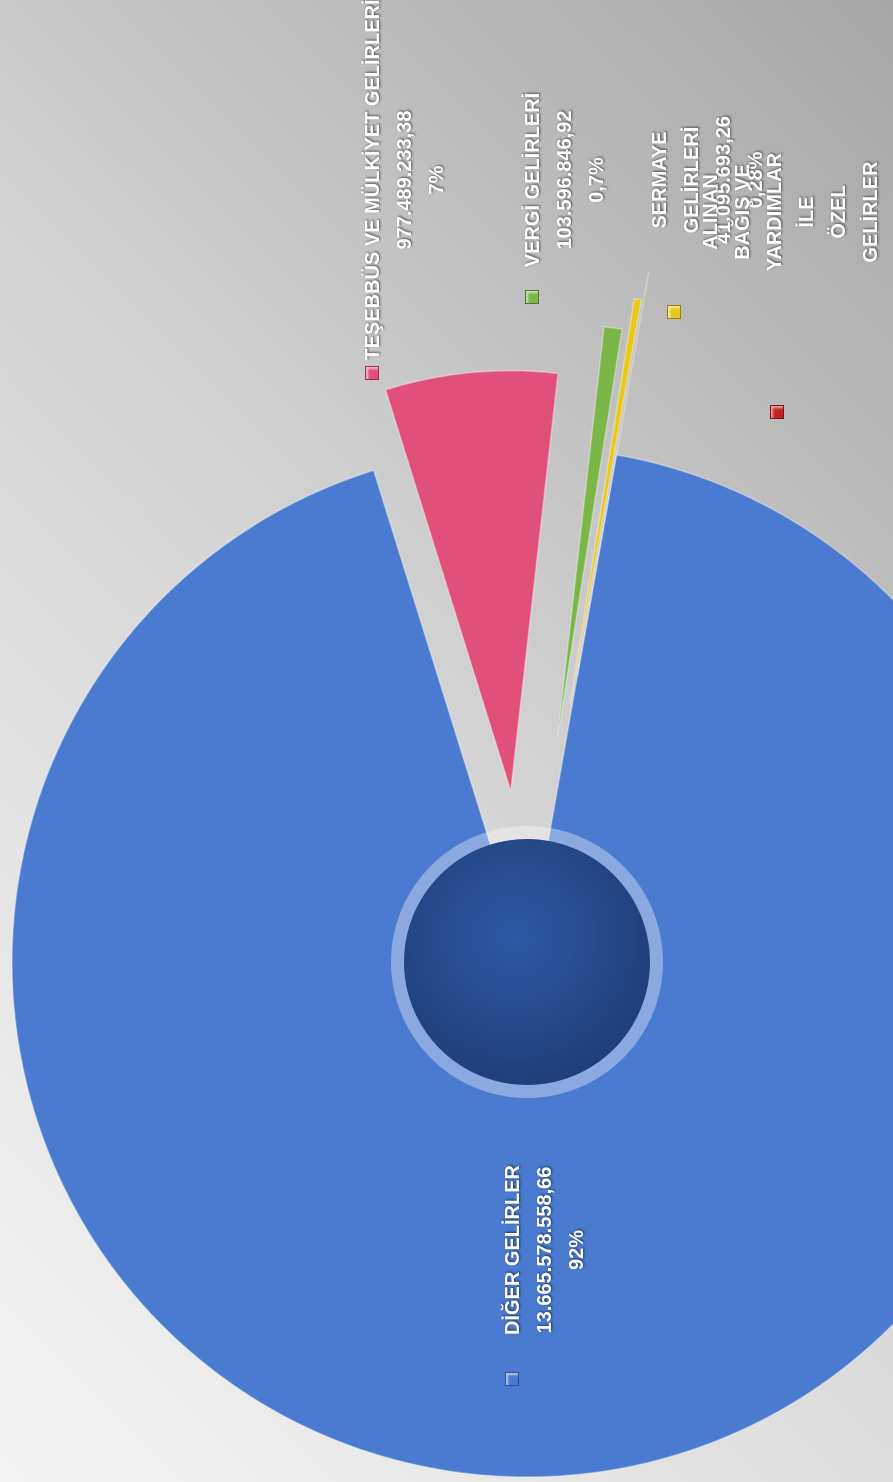 Image resolution: width=893 pixels, height=1482 pixels. Describe the element at coordinates (577, 1250) in the screenshot. I see `percent-label: 92%` at that location.